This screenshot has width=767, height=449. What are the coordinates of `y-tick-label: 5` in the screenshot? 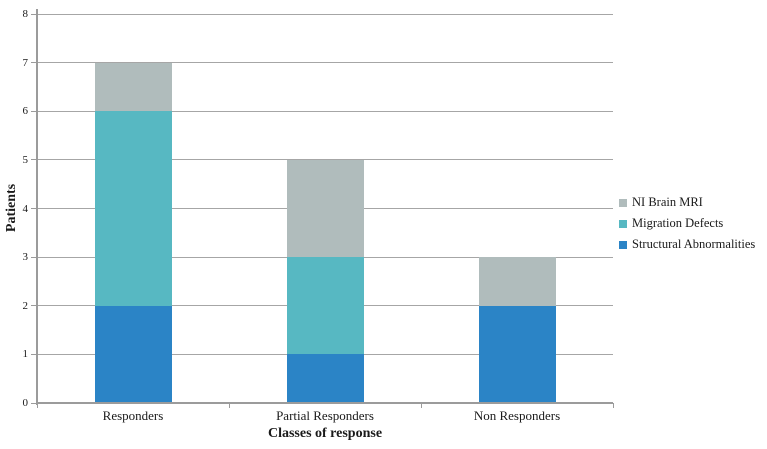 It's located at (25, 159).